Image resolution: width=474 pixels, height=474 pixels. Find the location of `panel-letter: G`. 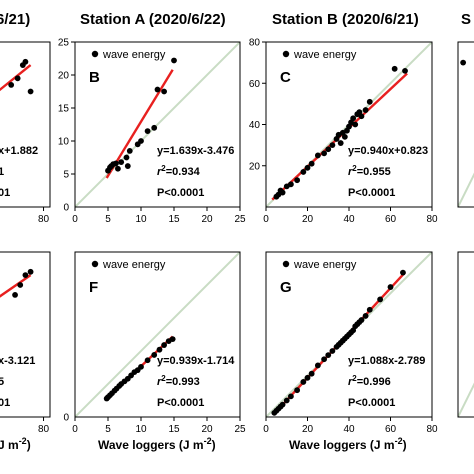

panel-letter: G is located at coordinates (286, 287).